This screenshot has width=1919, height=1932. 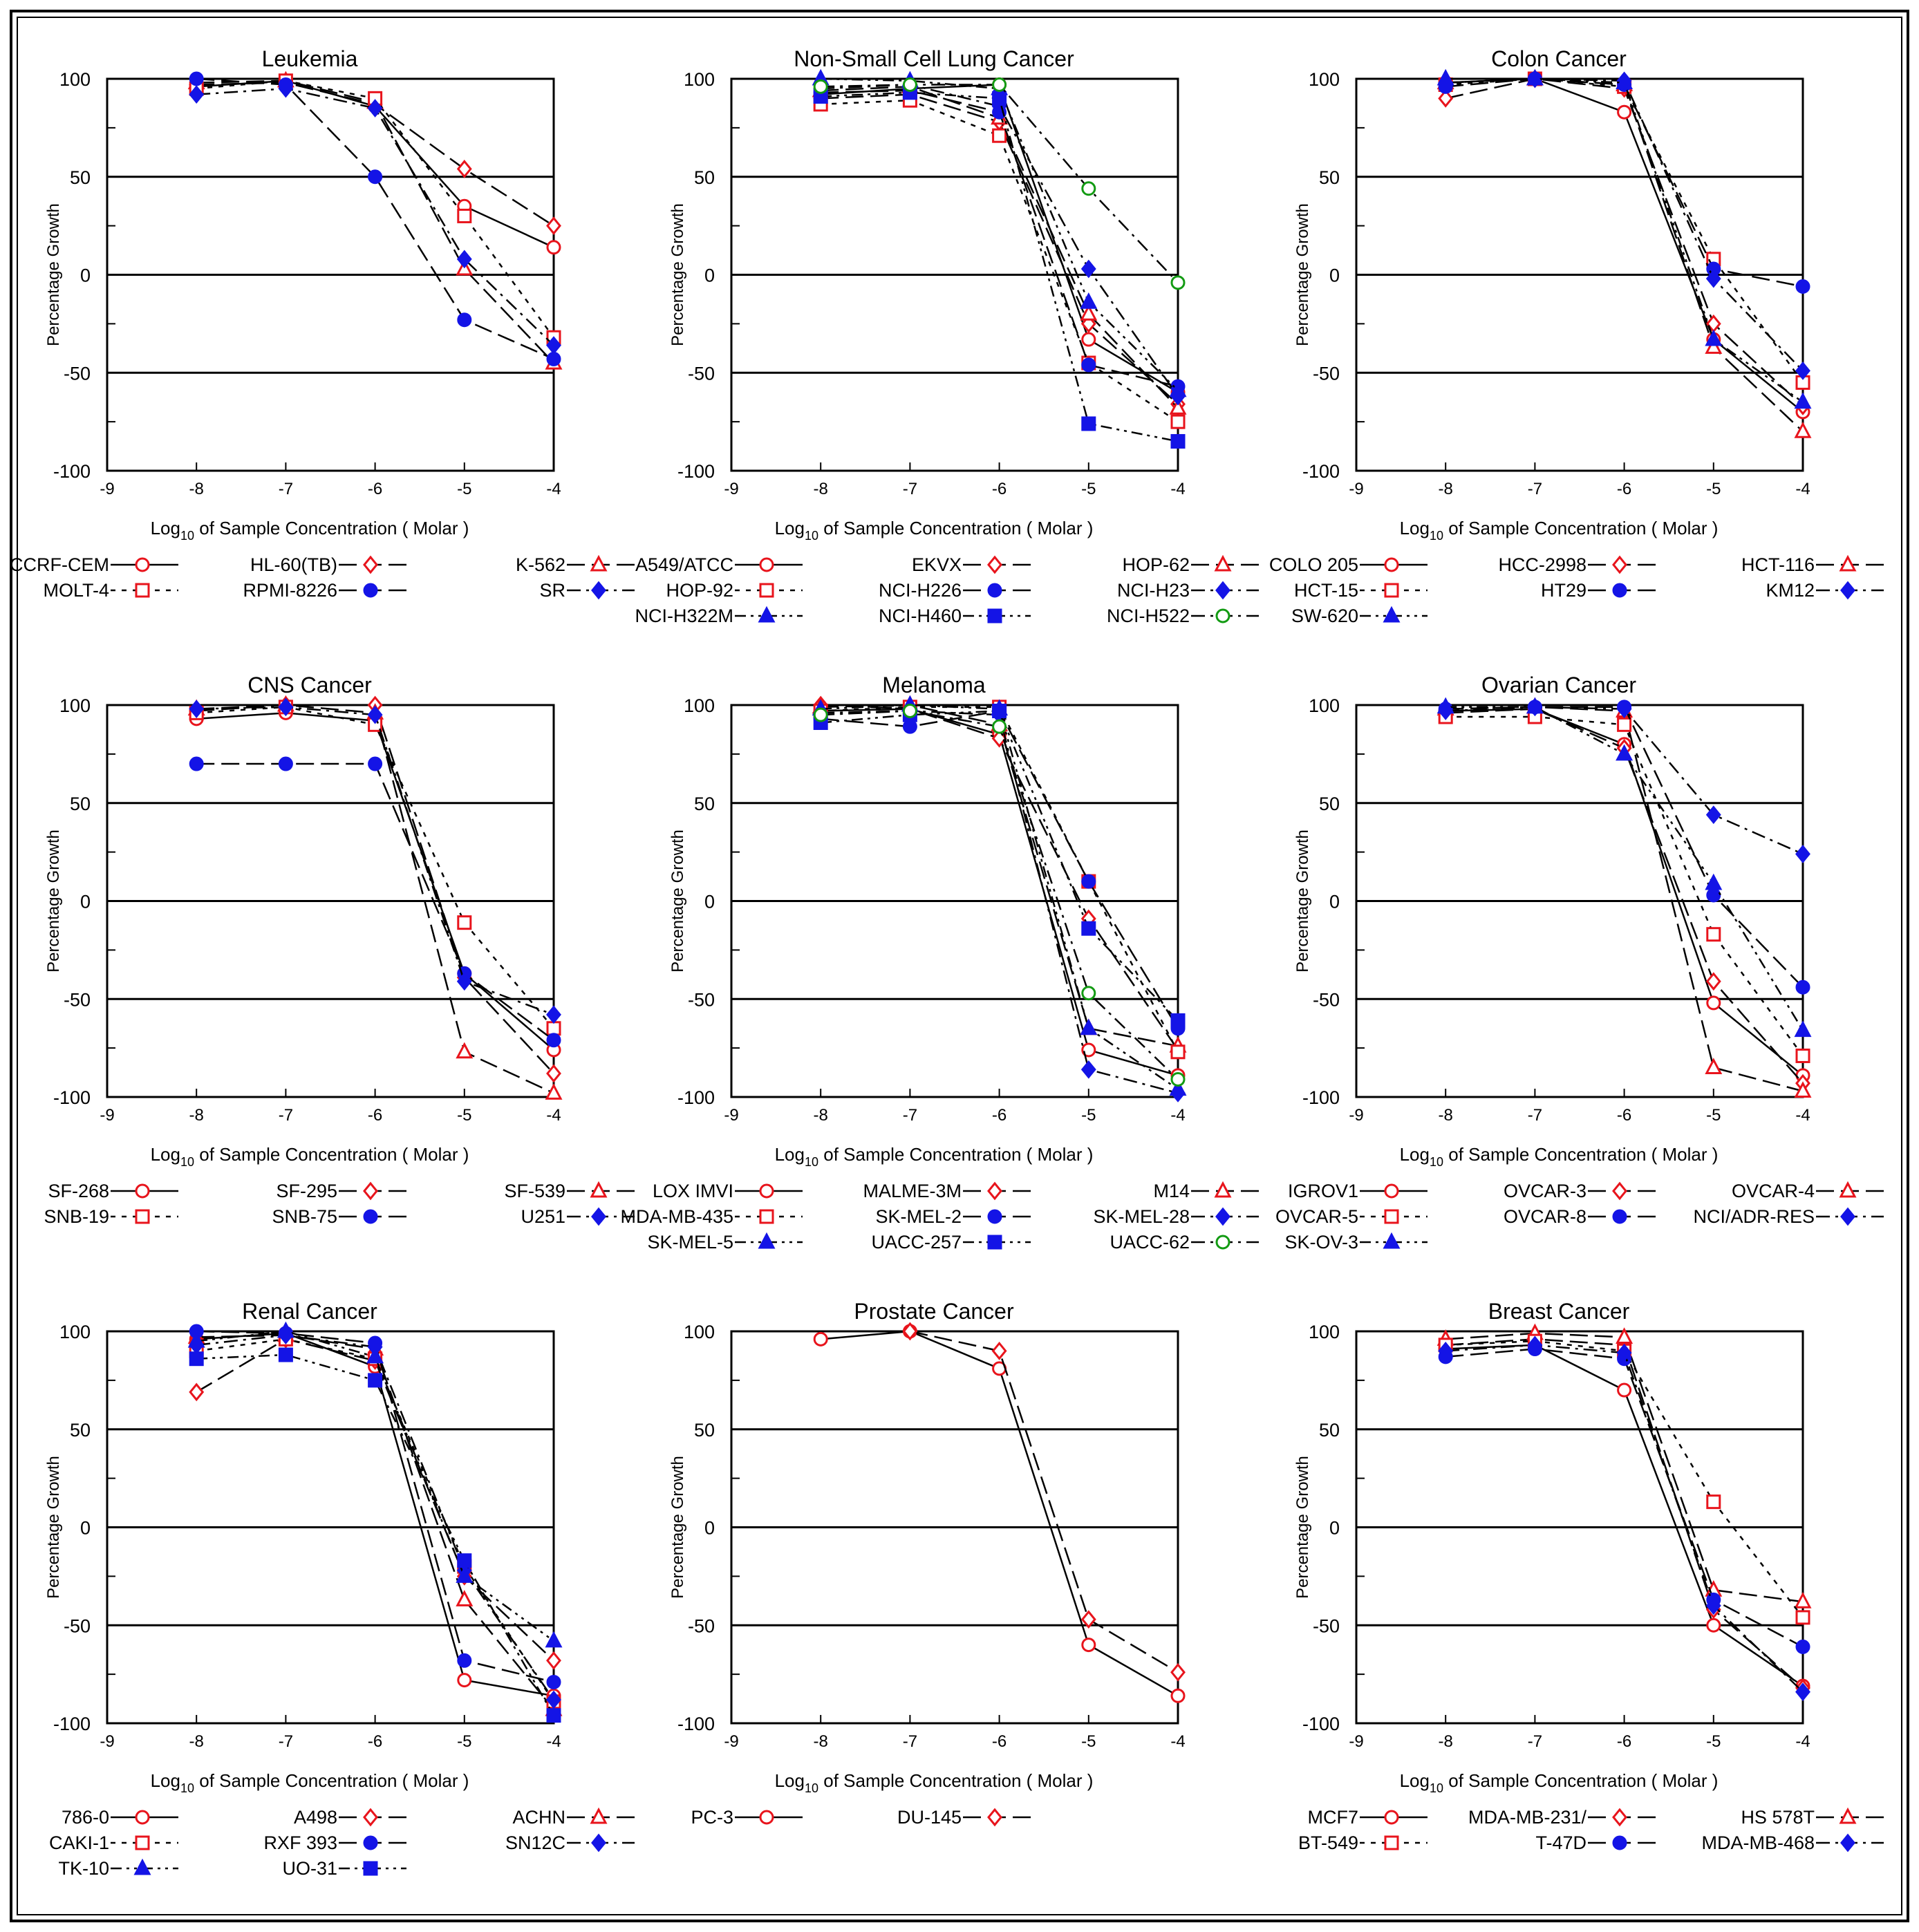 What do you see at coordinates (1778, 1817) in the screenshot?
I see `legend-label-hs-578t: HS 578T` at bounding box center [1778, 1817].